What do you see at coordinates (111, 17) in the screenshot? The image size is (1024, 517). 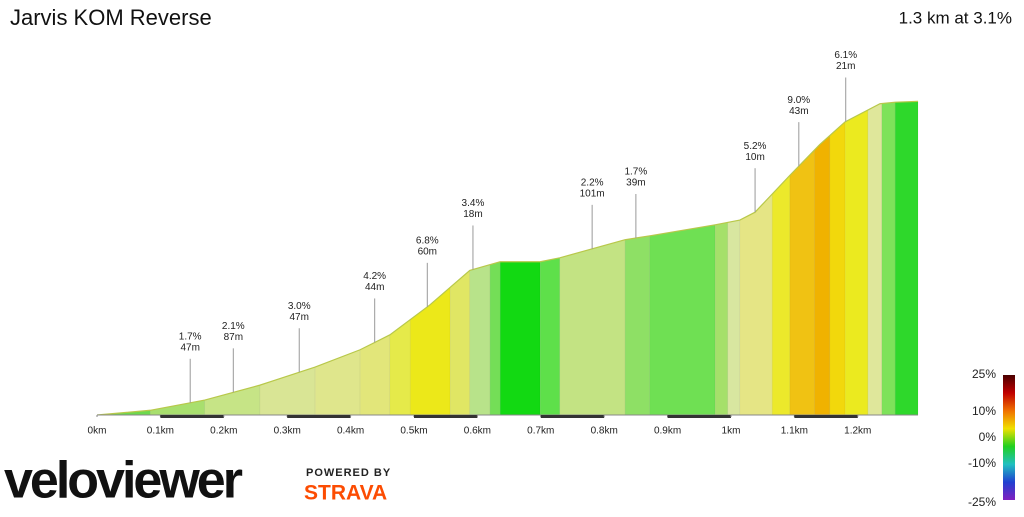 I see `title: Jarvis KOM Reverse` at bounding box center [111, 17].